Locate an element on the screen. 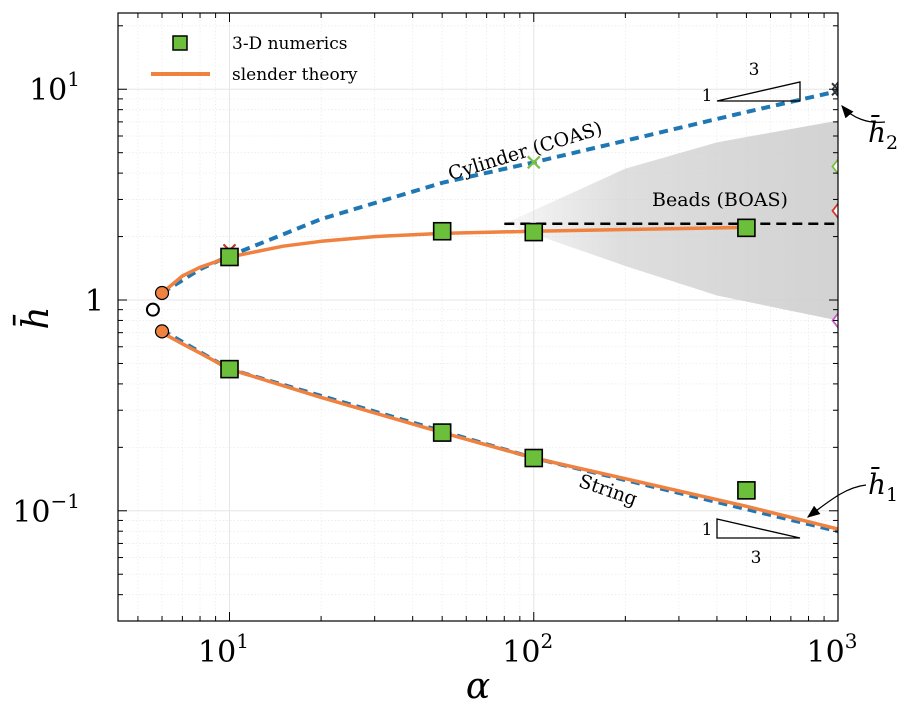 The height and width of the screenshot is (705, 917). x-tick-label-exp: 3 is located at coordinates (851, 641).